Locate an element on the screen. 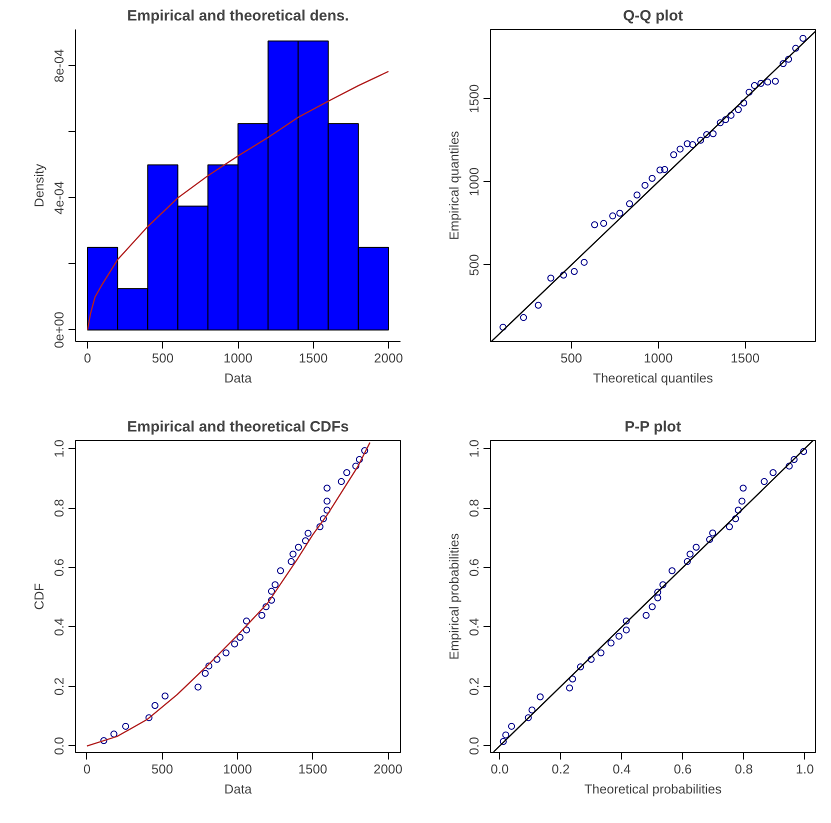  y-tick-label: 500 is located at coordinates (474, 265).